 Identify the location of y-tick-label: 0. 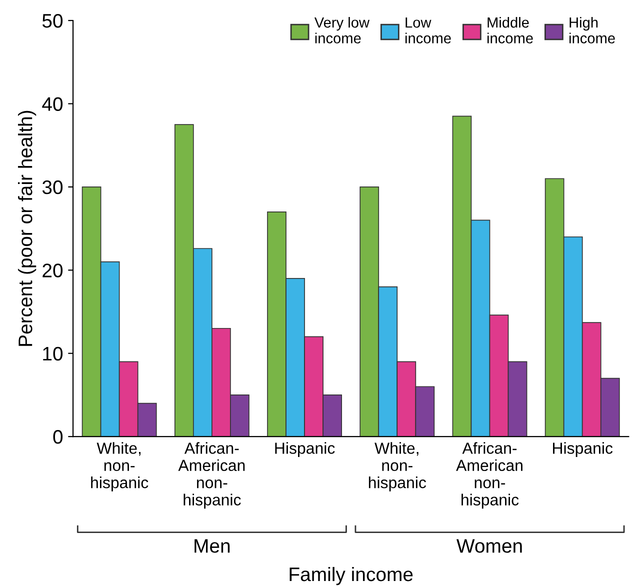
(58, 437).